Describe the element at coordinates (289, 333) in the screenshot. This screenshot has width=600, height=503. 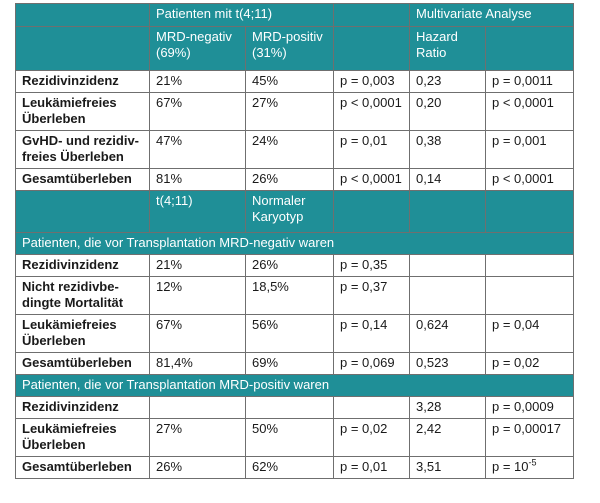
I see `cell-normal-karyotype: 56%` at that location.